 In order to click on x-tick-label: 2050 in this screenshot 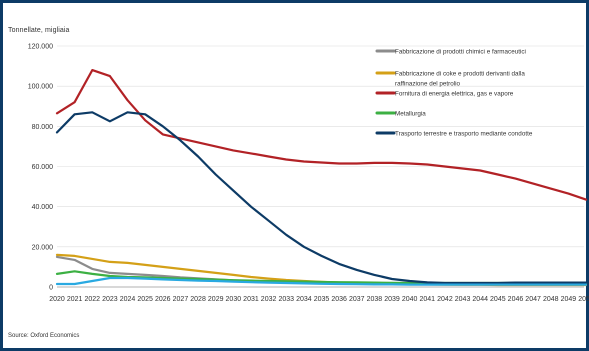, I will do `click(583, 299)`.